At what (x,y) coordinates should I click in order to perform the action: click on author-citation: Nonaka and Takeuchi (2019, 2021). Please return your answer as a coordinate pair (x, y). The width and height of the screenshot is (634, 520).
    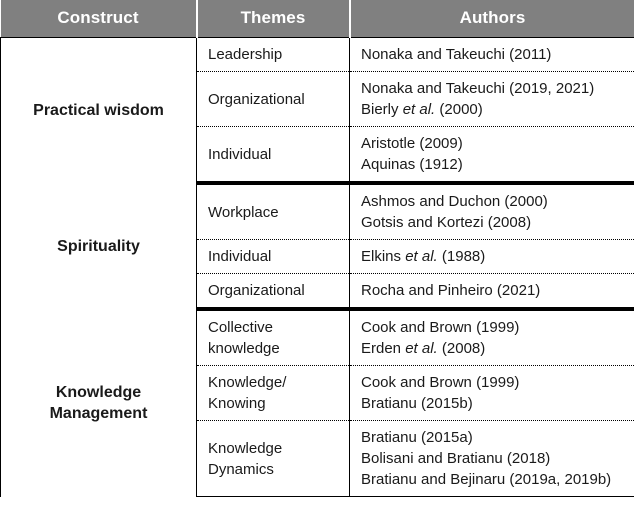
    Looking at the image, I should click on (478, 88).